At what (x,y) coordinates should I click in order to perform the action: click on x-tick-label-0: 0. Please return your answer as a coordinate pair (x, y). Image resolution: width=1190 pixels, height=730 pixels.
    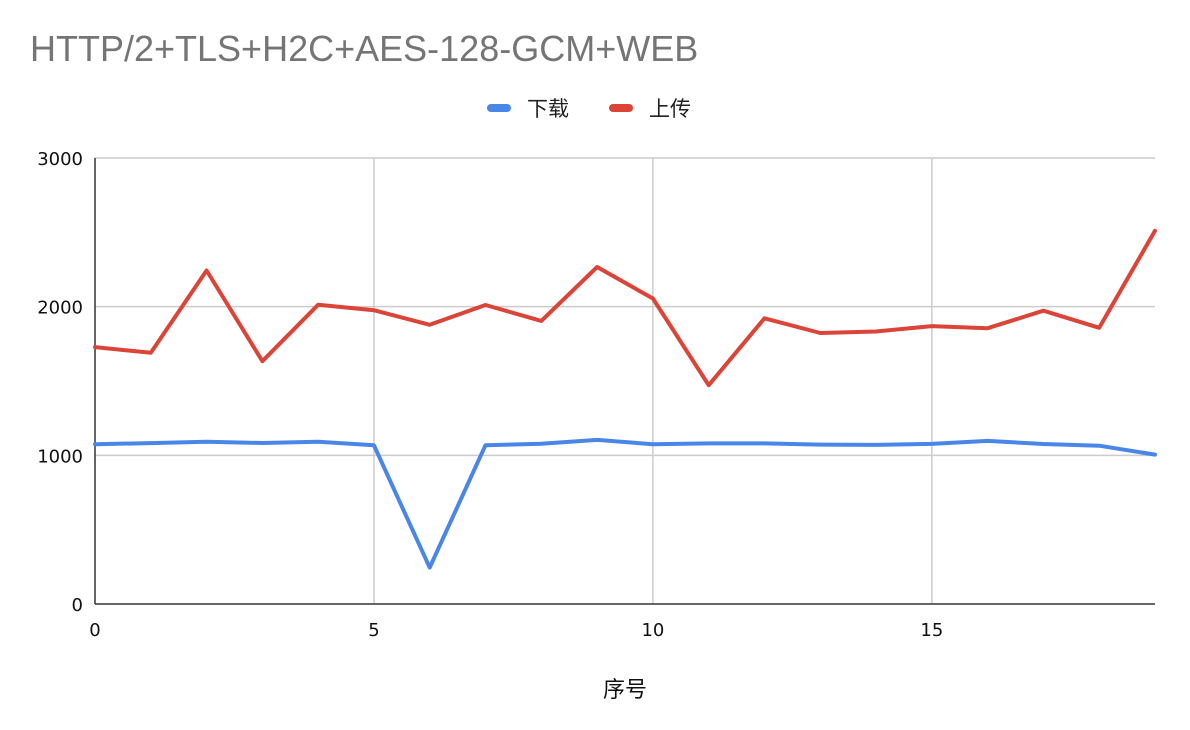
    Looking at the image, I should click on (94, 630).